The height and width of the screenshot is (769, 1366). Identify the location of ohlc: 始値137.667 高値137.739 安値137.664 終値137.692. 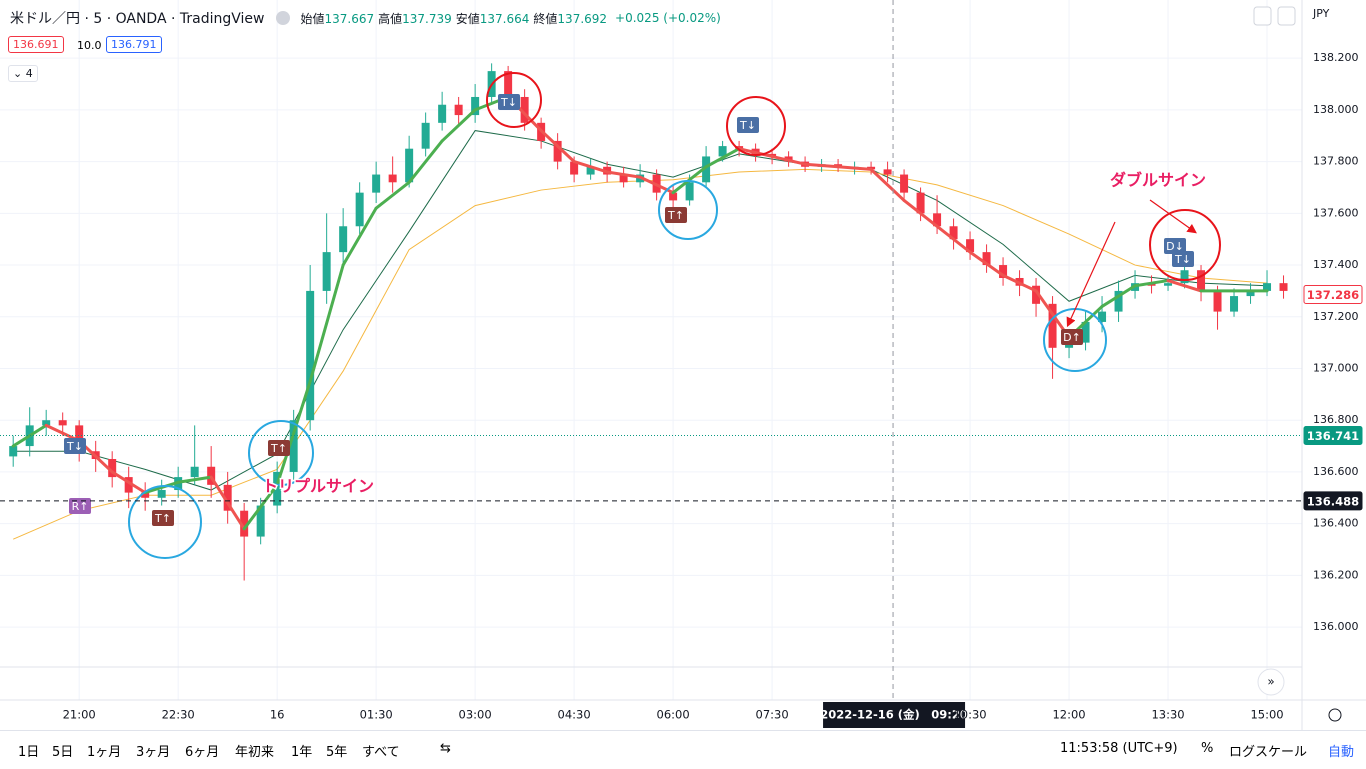
(455, 18).